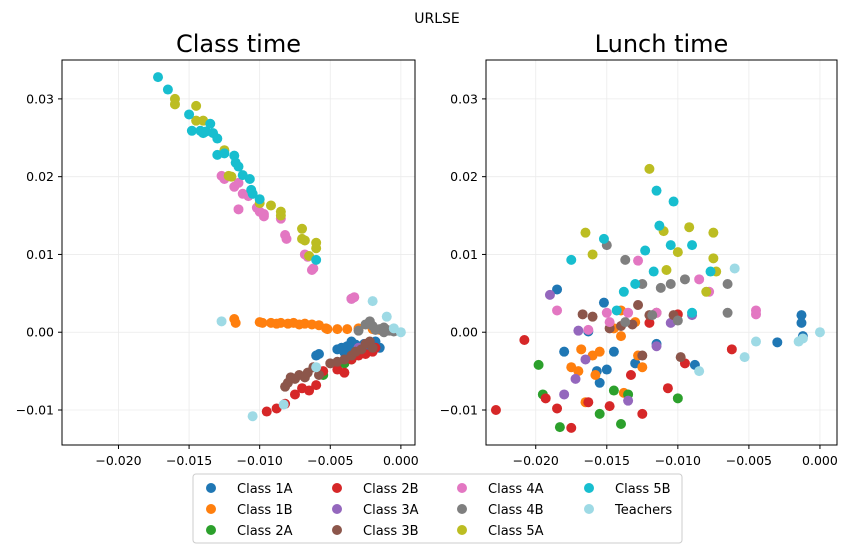  What do you see at coordinates (40, 98) in the screenshot?
I see `y-tick-label: 0.03` at bounding box center [40, 98].